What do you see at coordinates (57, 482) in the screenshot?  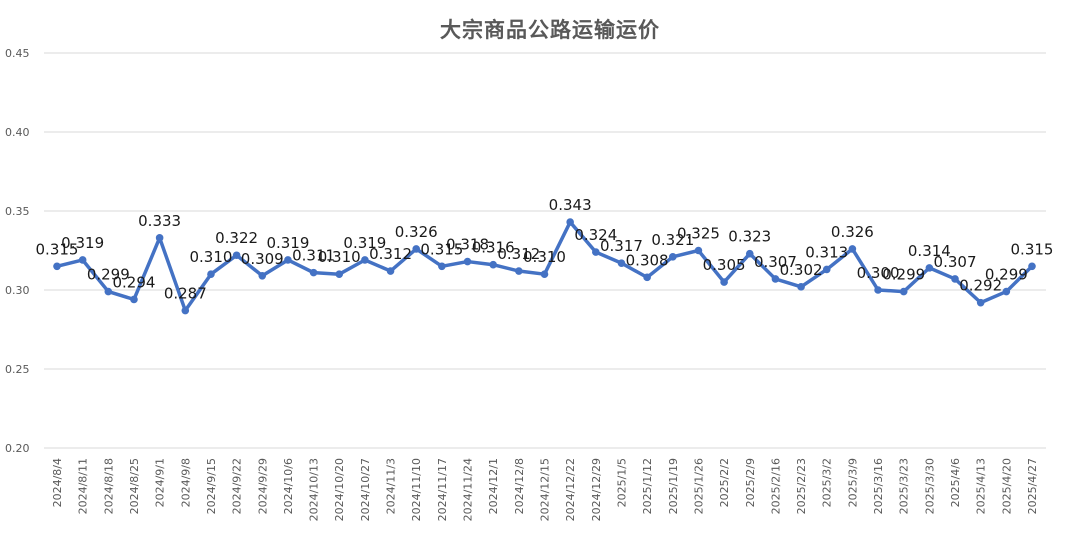 I see `x-tick-label: 2024/8/4` at bounding box center [57, 482].